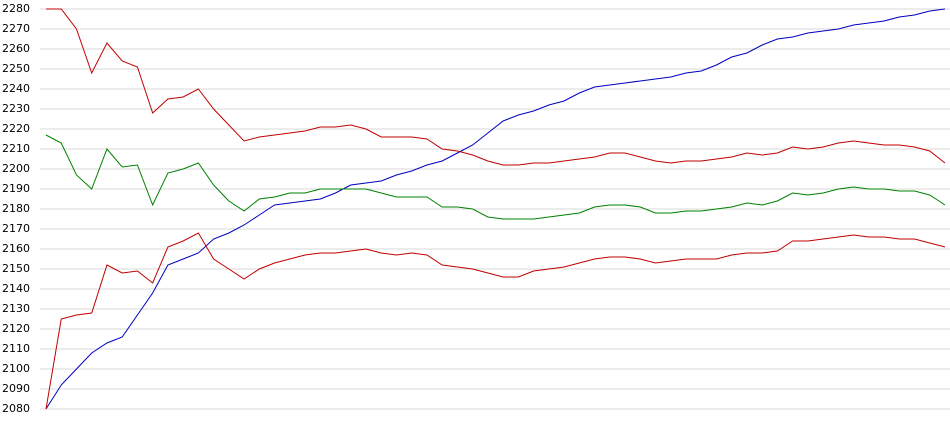 This screenshot has width=950, height=435. I want to click on y-tick-label: 2130, so click(16, 308).